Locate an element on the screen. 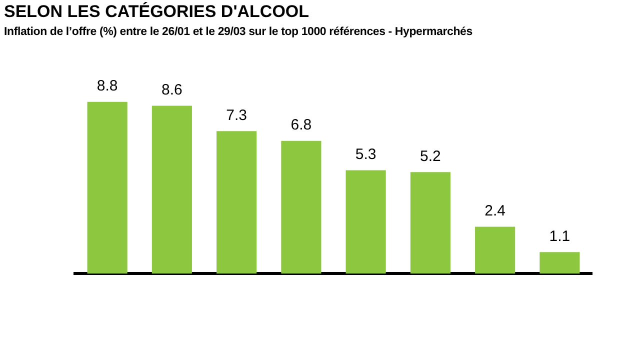 The image size is (637, 358). data-label: 1.1 is located at coordinates (559, 236).